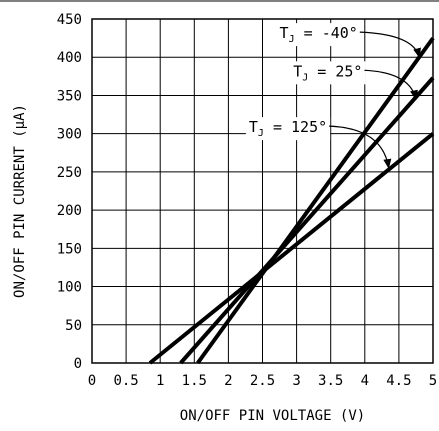 This screenshot has width=439, height=431. What do you see at coordinates (20, 201) in the screenshot?
I see `y-axis-title: ON/OFF PIN CURRENT (μA)` at bounding box center [20, 201].